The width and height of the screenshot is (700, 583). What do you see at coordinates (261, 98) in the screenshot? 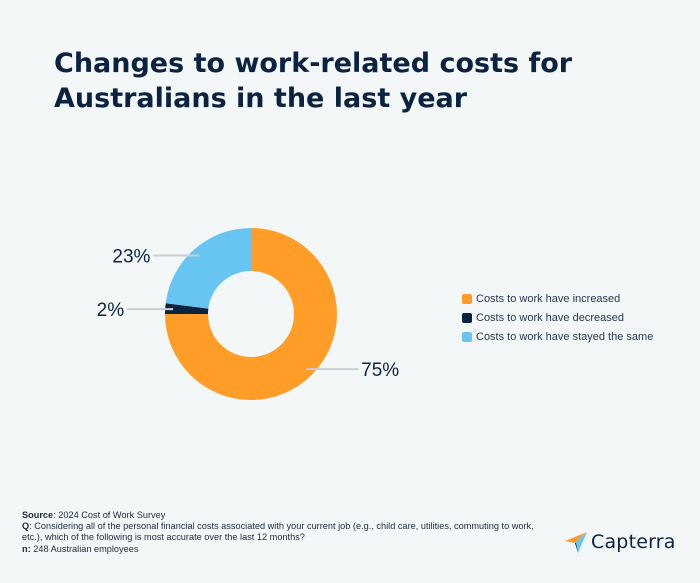
I see `chart-title-line-2: Australians in the last year` at bounding box center [261, 98].